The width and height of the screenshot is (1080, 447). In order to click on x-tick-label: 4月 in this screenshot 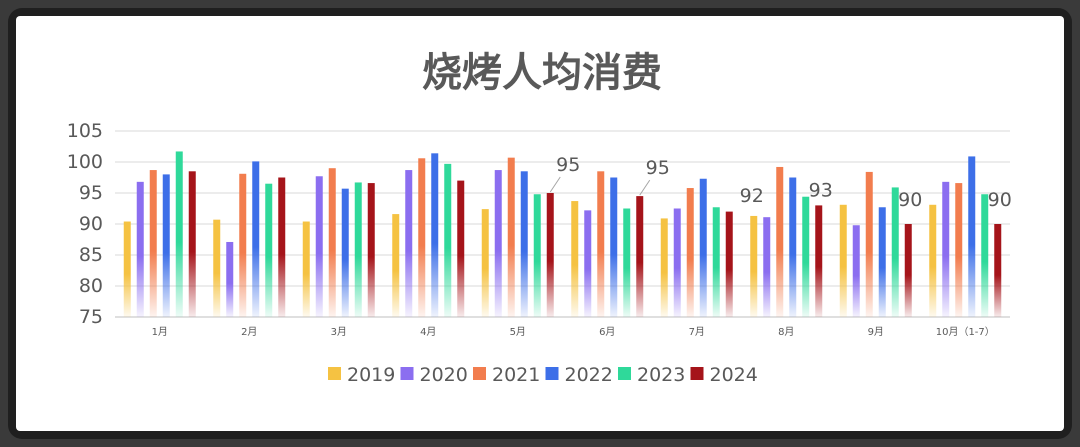, I will do `click(428, 332)`.